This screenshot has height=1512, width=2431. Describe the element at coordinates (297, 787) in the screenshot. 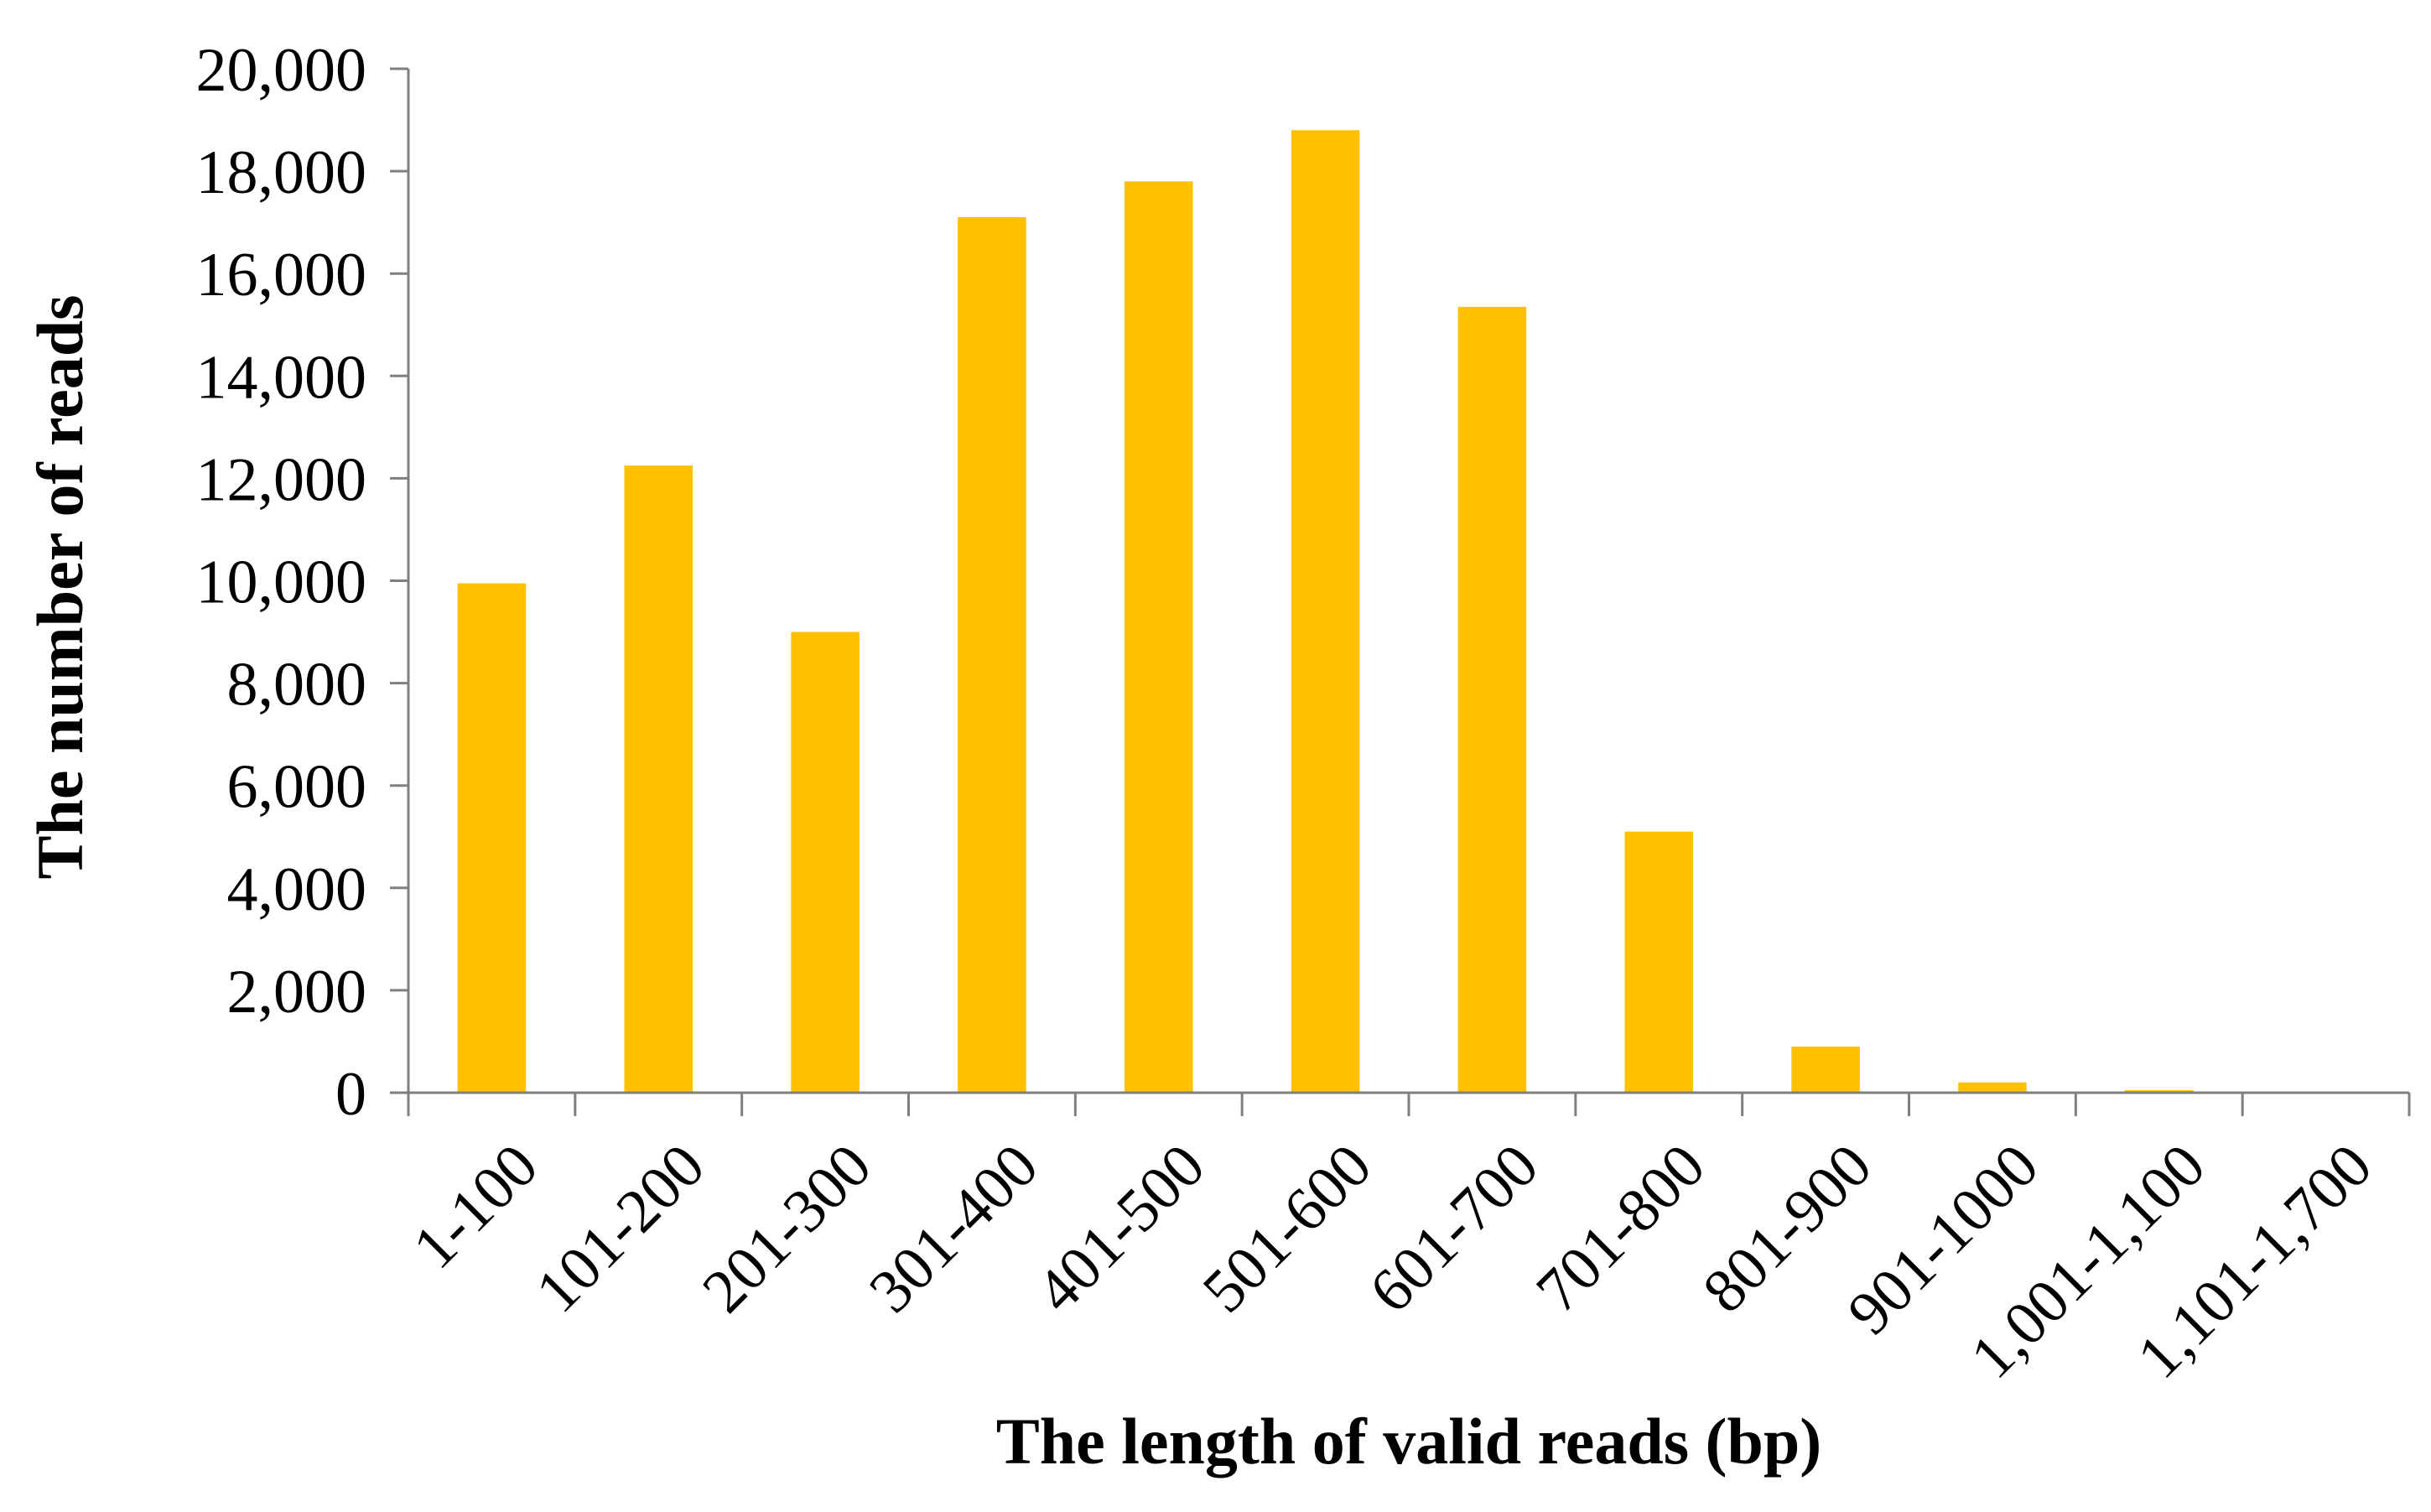

I see `y-tick-label: 6,000` at that location.